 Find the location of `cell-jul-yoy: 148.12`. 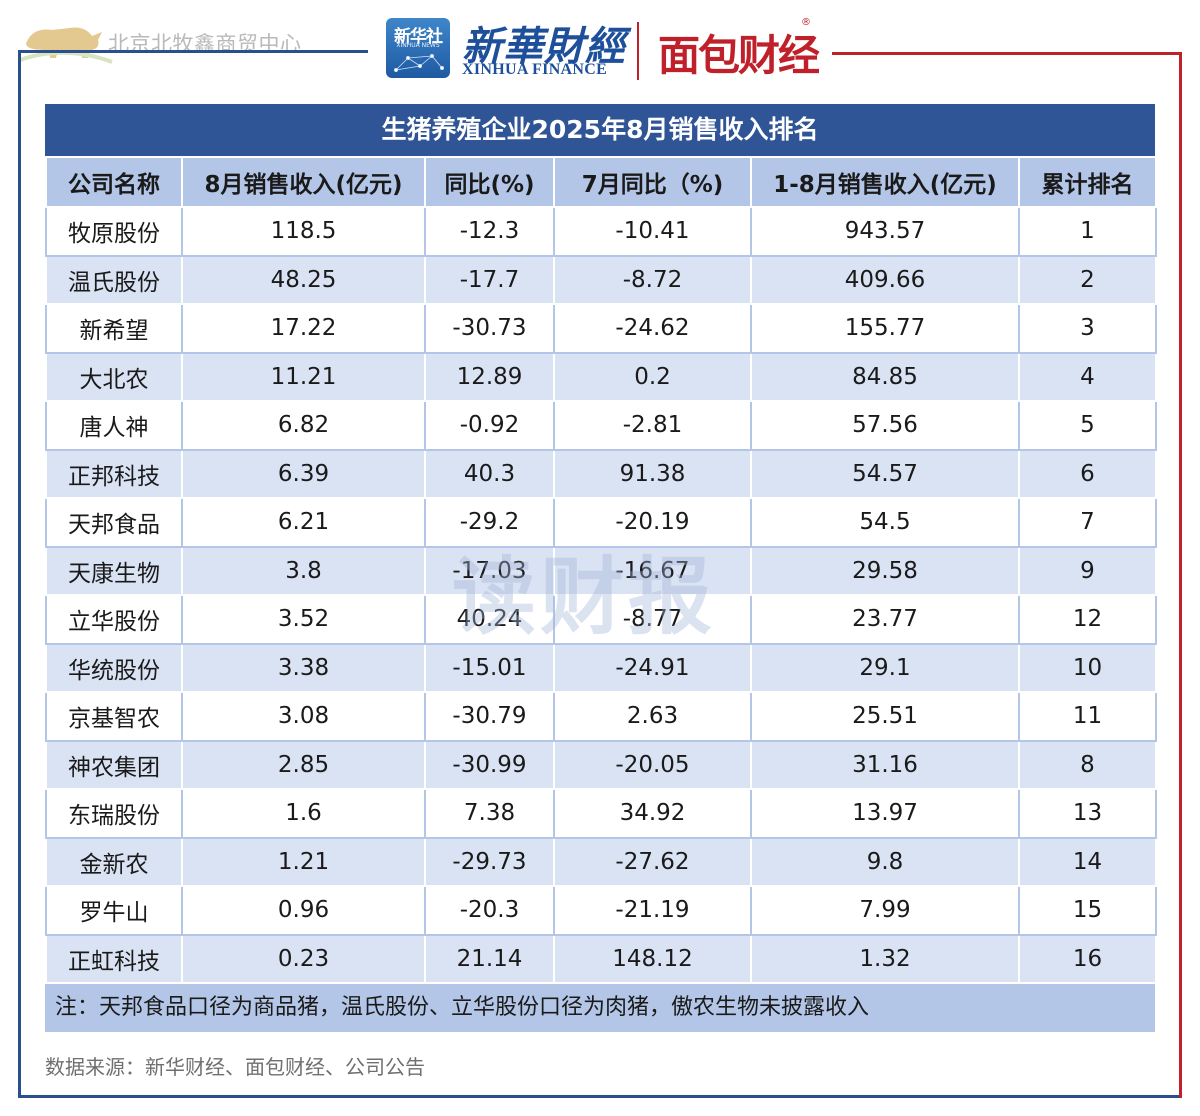

cell-jul-yoy: 148.12 is located at coordinates (652, 958).